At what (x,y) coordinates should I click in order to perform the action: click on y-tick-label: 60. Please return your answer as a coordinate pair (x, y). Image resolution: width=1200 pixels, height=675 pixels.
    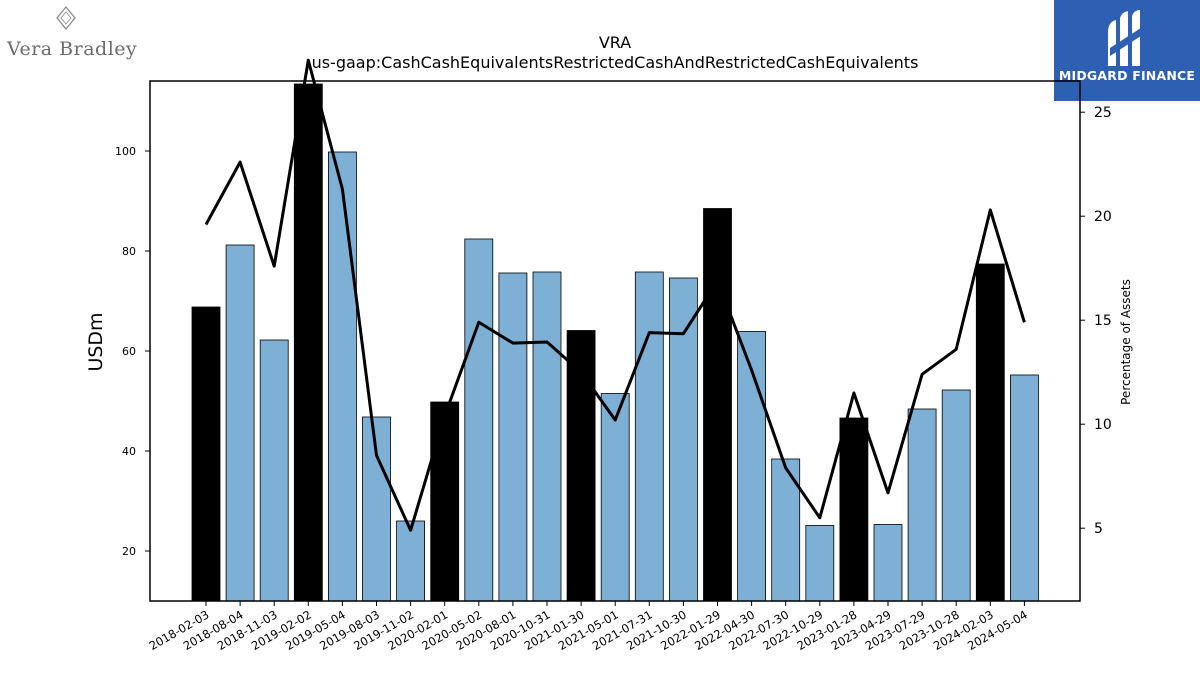
    Looking at the image, I should click on (129, 351).